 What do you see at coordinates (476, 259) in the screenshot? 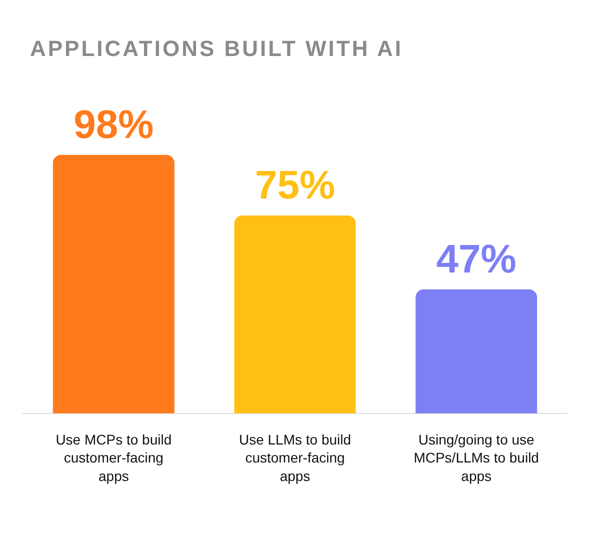
I see `data-label: 47%` at bounding box center [476, 259].